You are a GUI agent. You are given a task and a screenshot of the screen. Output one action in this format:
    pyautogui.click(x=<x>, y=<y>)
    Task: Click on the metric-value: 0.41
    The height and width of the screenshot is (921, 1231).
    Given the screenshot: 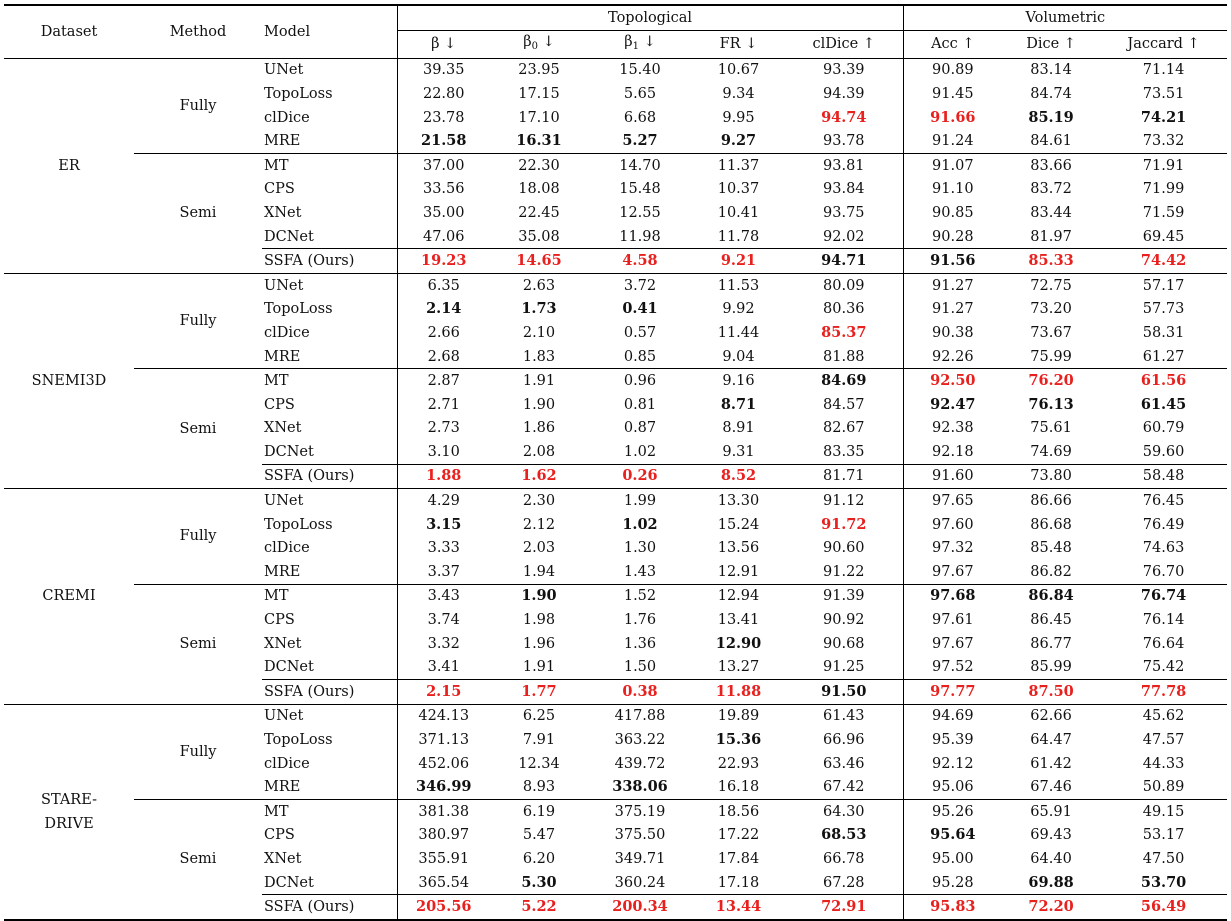 What is the action you would take?
    pyautogui.click(x=640, y=309)
    